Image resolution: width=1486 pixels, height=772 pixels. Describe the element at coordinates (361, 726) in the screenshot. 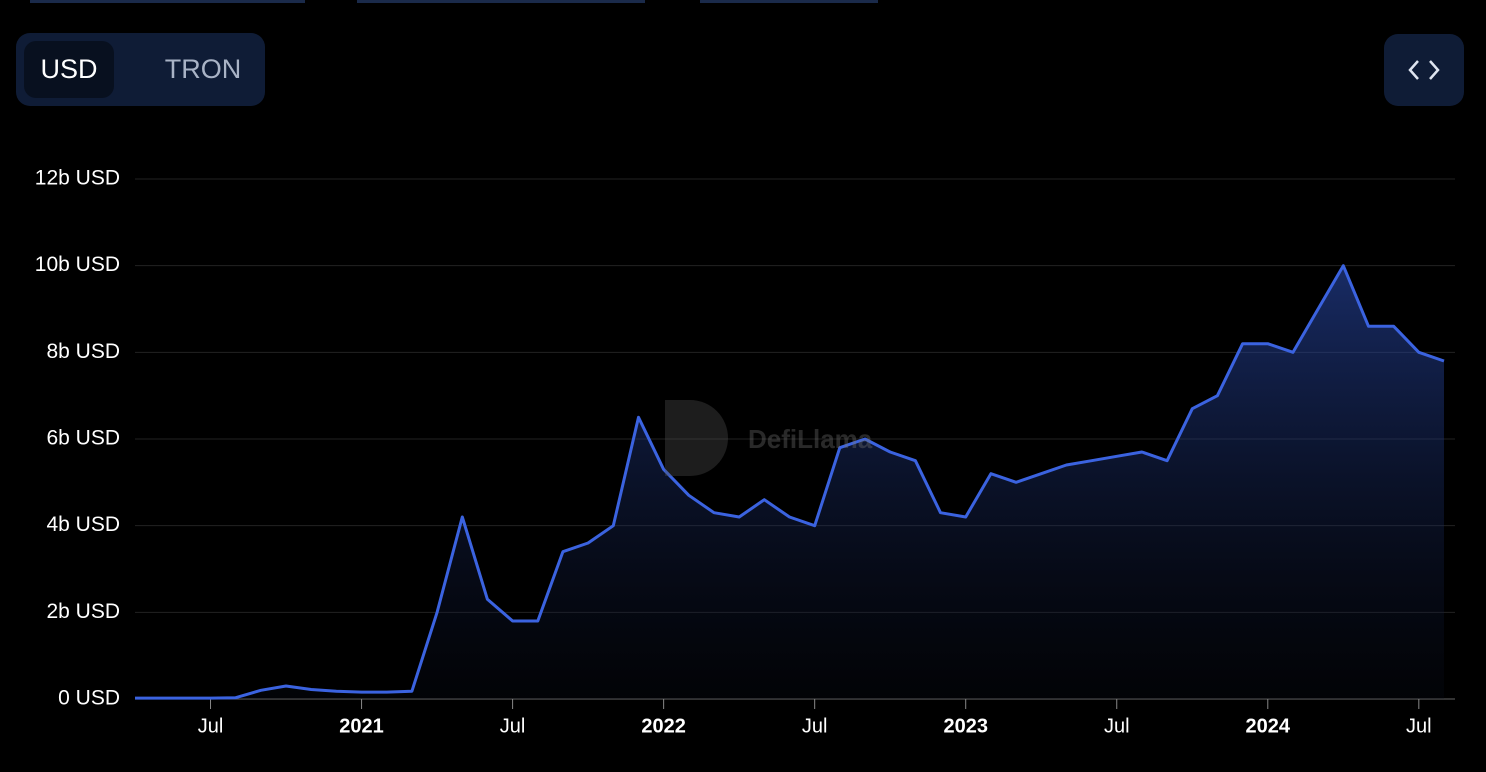

I see `x-tick-label: 2021` at that location.